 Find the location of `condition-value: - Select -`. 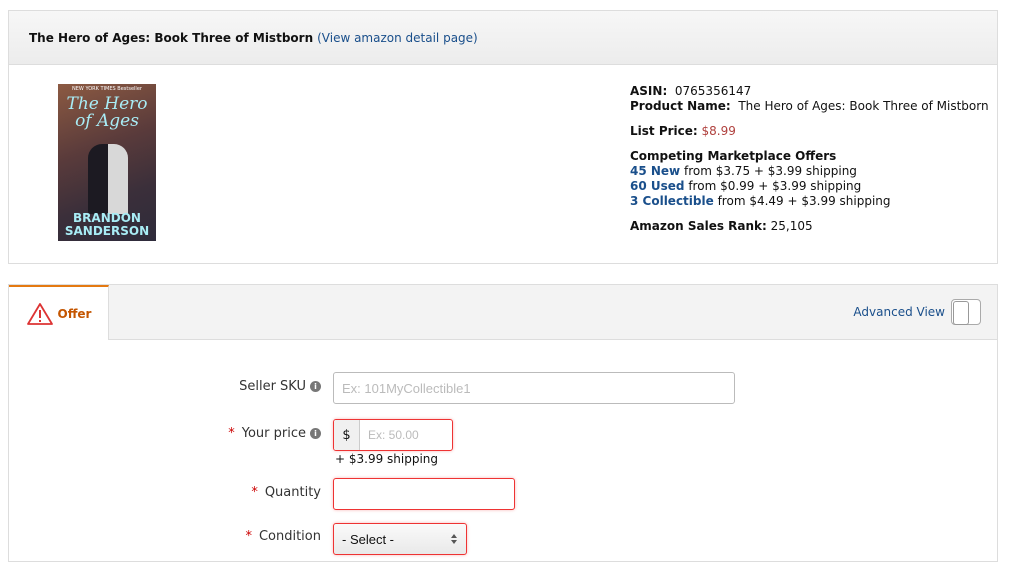

condition-value: - Select - is located at coordinates (368, 539).